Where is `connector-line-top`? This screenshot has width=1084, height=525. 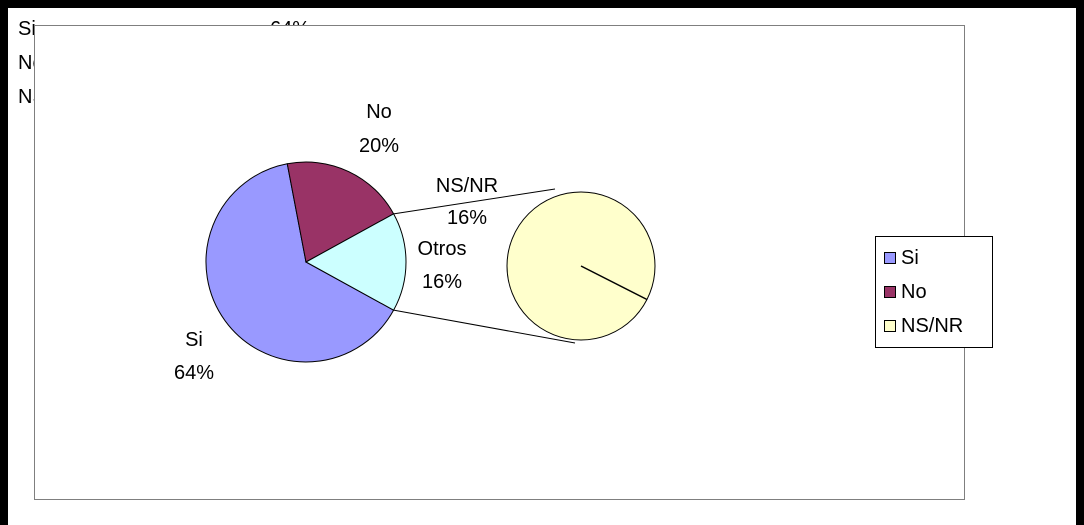 connector-line-top is located at coordinates (474, 201).